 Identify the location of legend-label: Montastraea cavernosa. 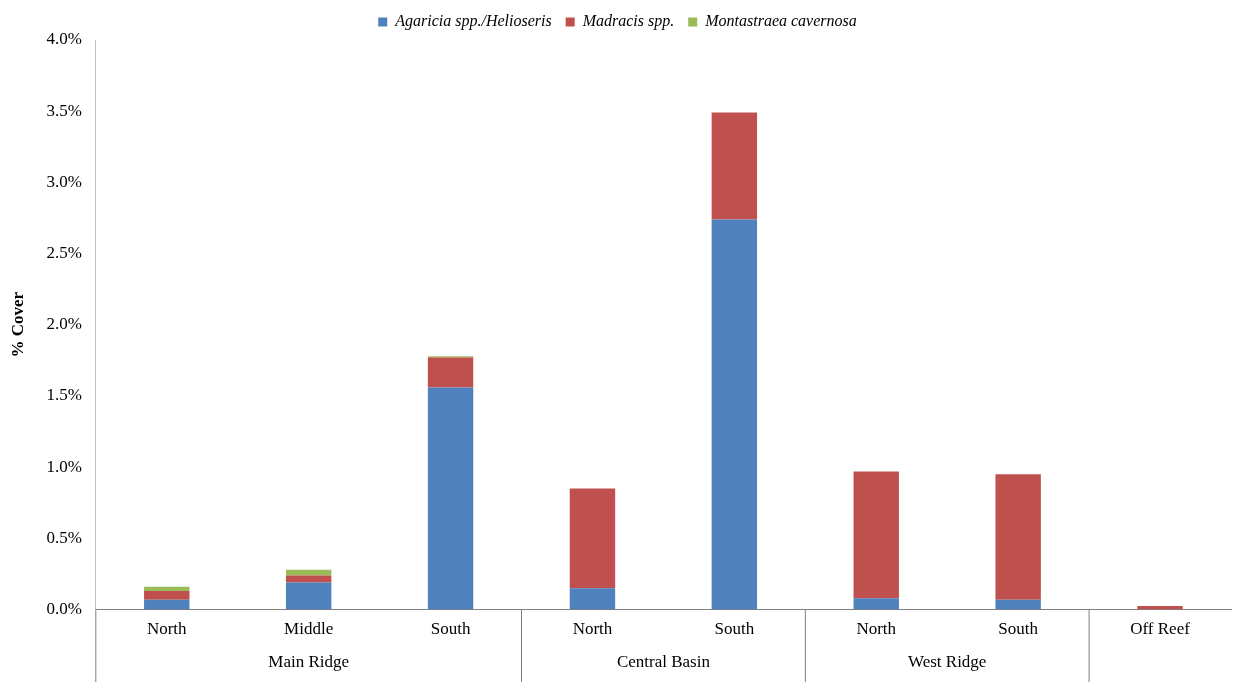
(780, 21).